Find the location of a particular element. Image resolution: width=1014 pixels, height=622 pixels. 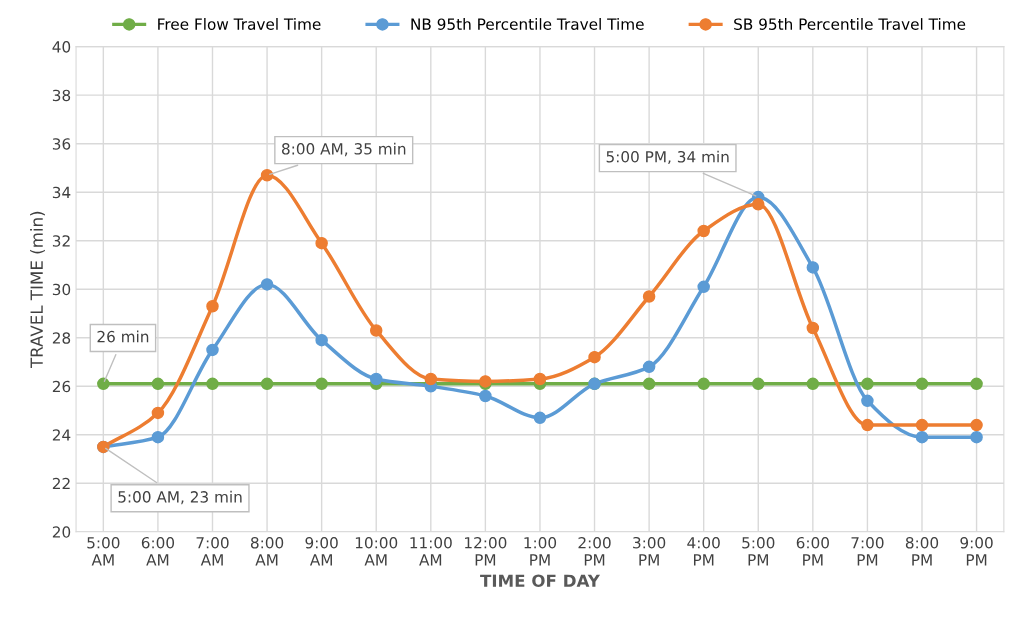

x-tick-label: 3:00 PM is located at coordinates (649, 551).